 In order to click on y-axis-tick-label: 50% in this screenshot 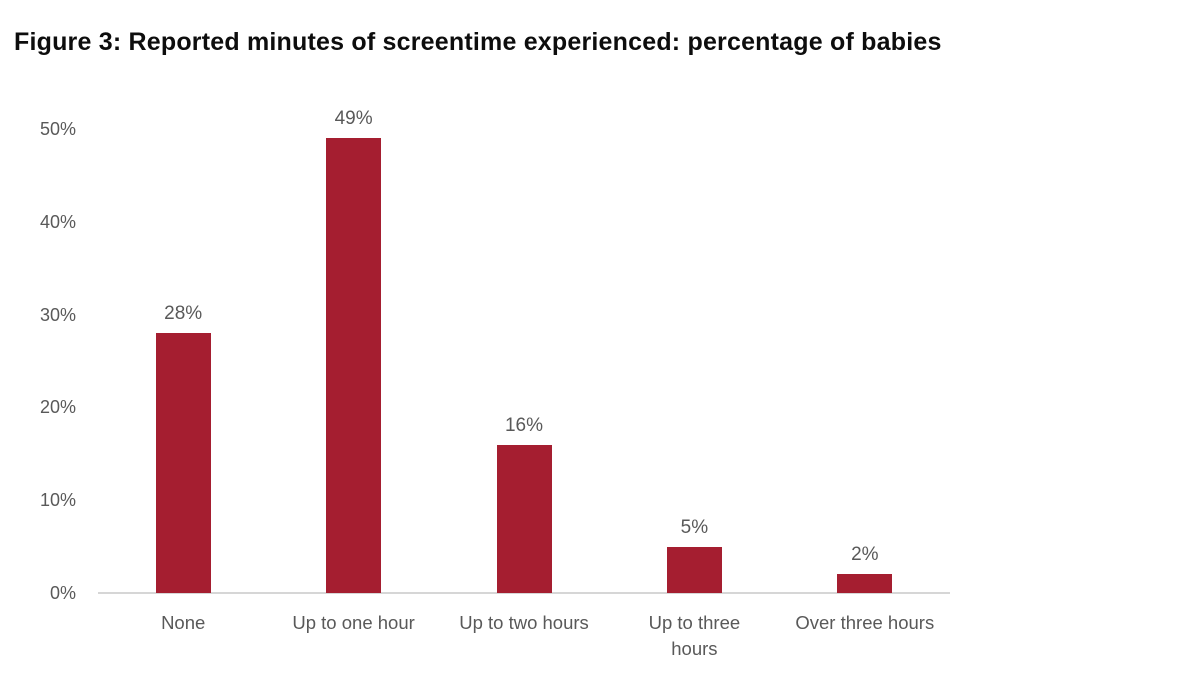, I will do `click(57, 129)`.